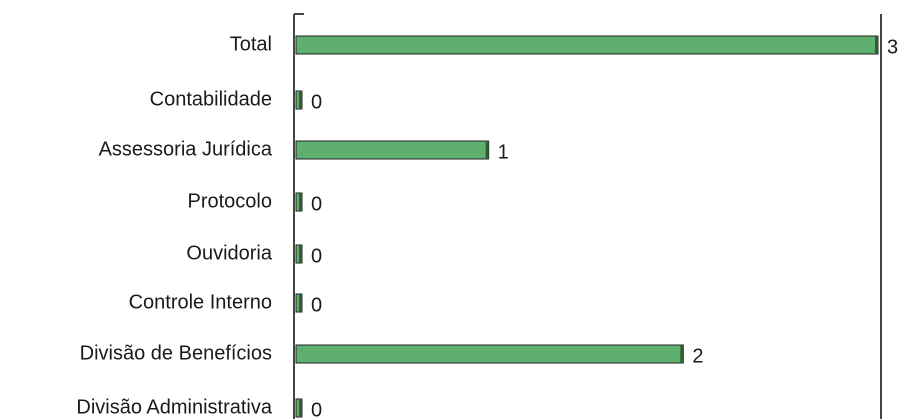 This screenshot has height=419, width=907. I want to click on value-label-3: 0, so click(316, 204).